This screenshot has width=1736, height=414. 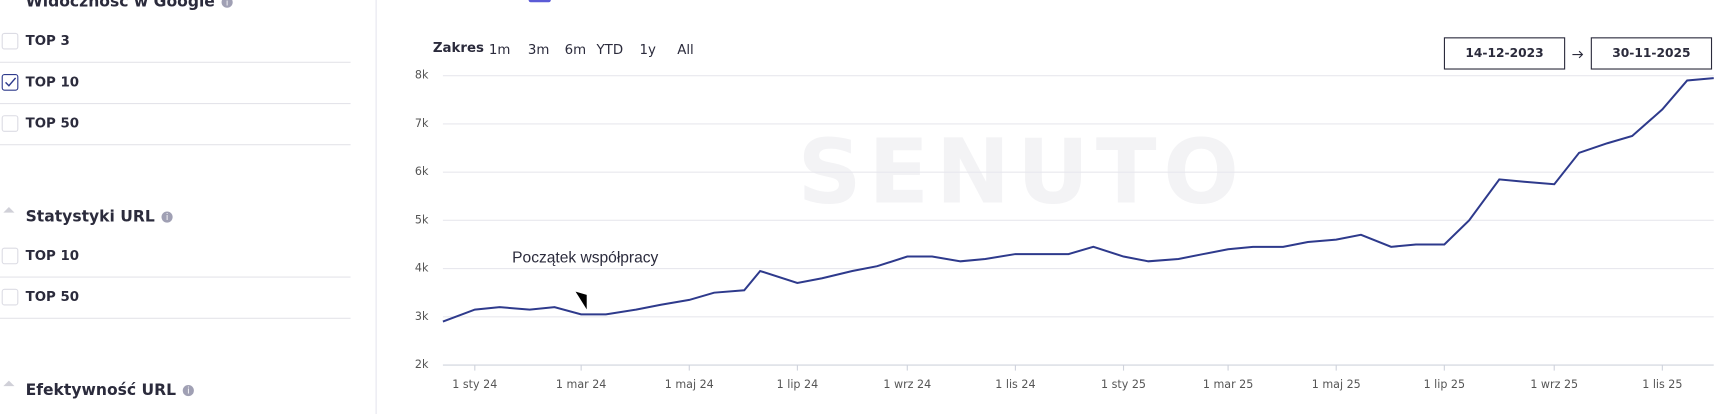 I want to click on x-tick-label: 1 maj 24, so click(x=689, y=384).